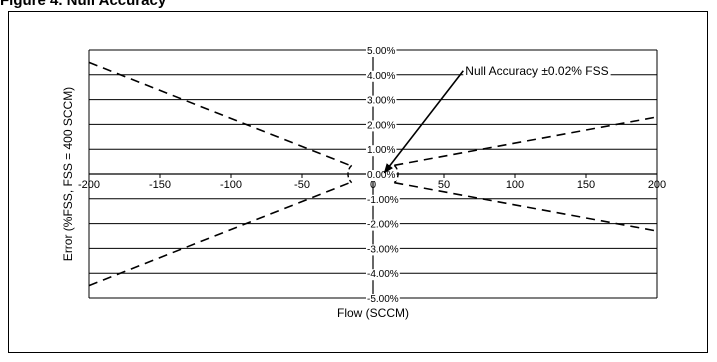 This screenshot has width=717, height=362. I want to click on y-tick-label: 2.00%, so click(381, 125).